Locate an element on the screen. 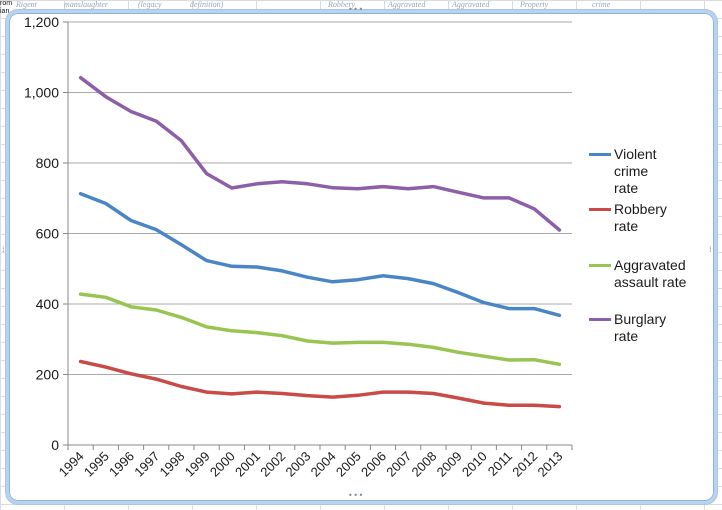 This screenshot has width=722, height=510. legend-item: Violent crime rate is located at coordinates (623, 171).